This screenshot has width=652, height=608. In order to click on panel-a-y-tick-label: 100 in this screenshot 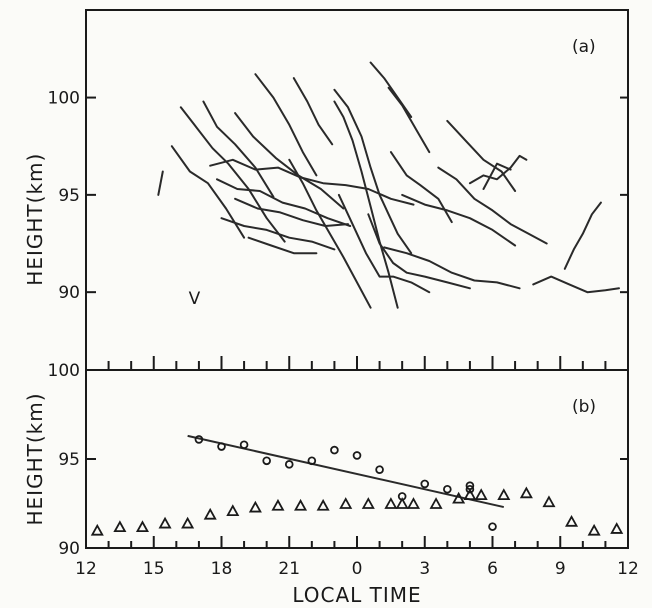, I will do `click(64, 99)`.